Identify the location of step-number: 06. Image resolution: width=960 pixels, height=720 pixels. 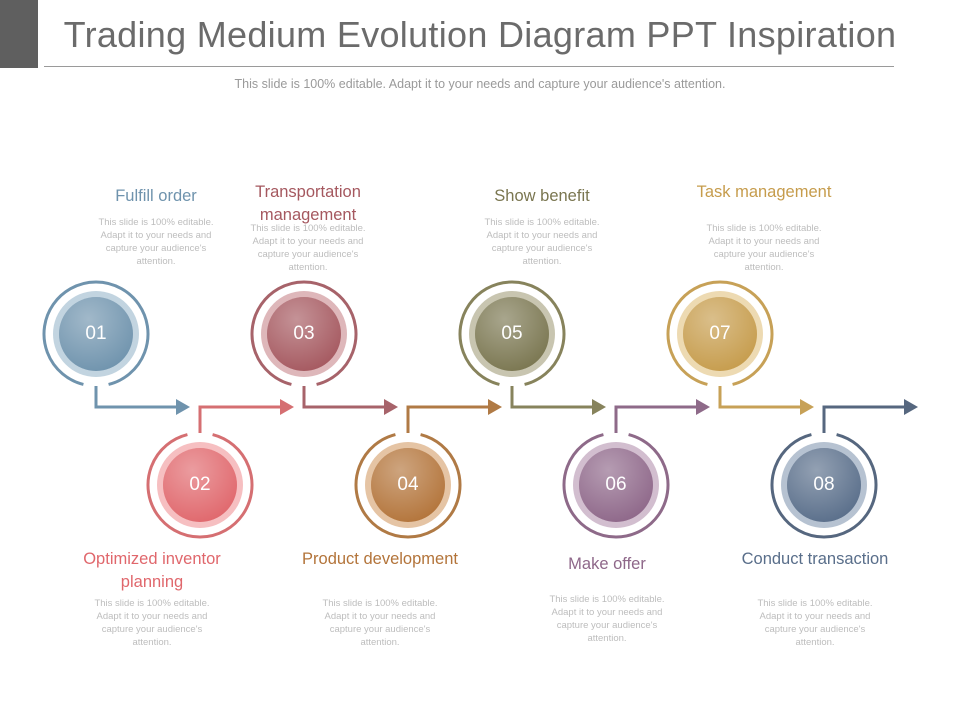
(616, 484).